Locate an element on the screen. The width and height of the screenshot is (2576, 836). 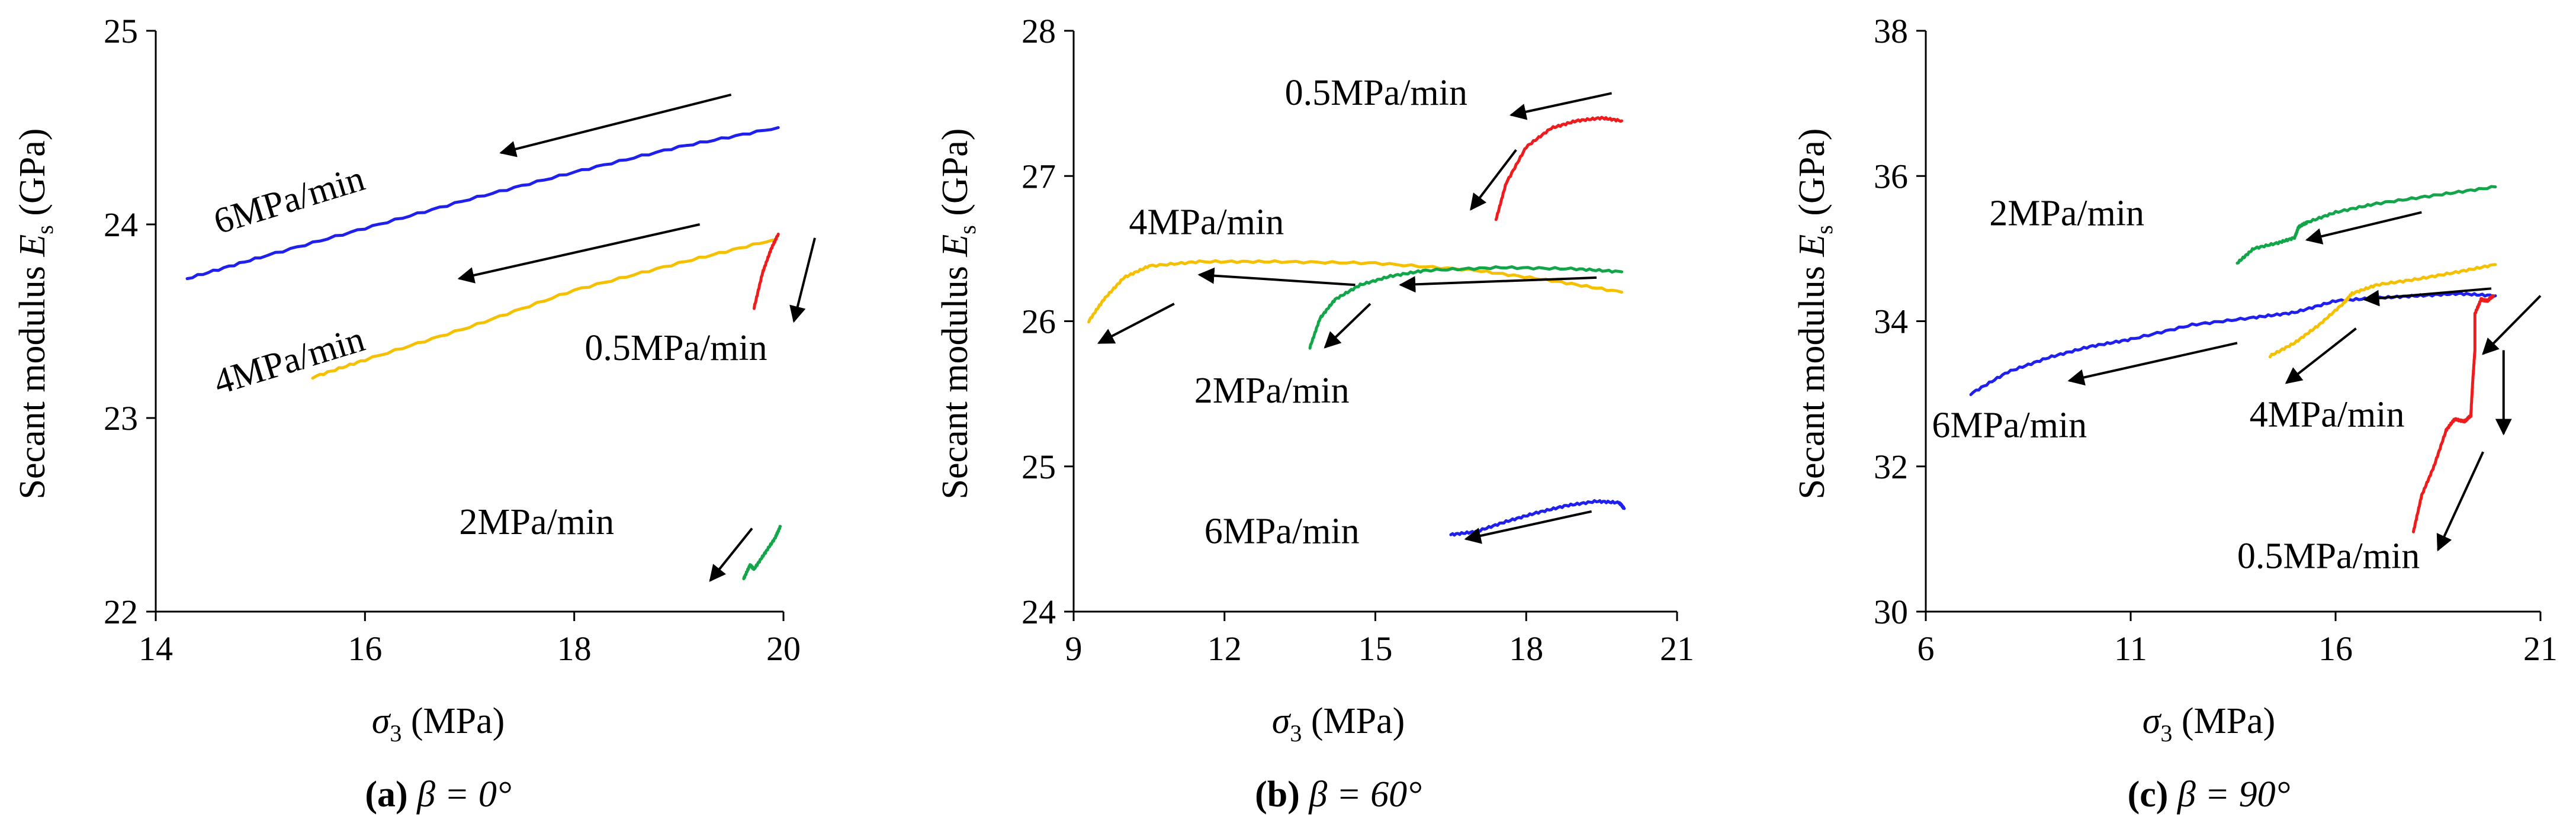
y-tick-label: 22 is located at coordinates (121, 612).